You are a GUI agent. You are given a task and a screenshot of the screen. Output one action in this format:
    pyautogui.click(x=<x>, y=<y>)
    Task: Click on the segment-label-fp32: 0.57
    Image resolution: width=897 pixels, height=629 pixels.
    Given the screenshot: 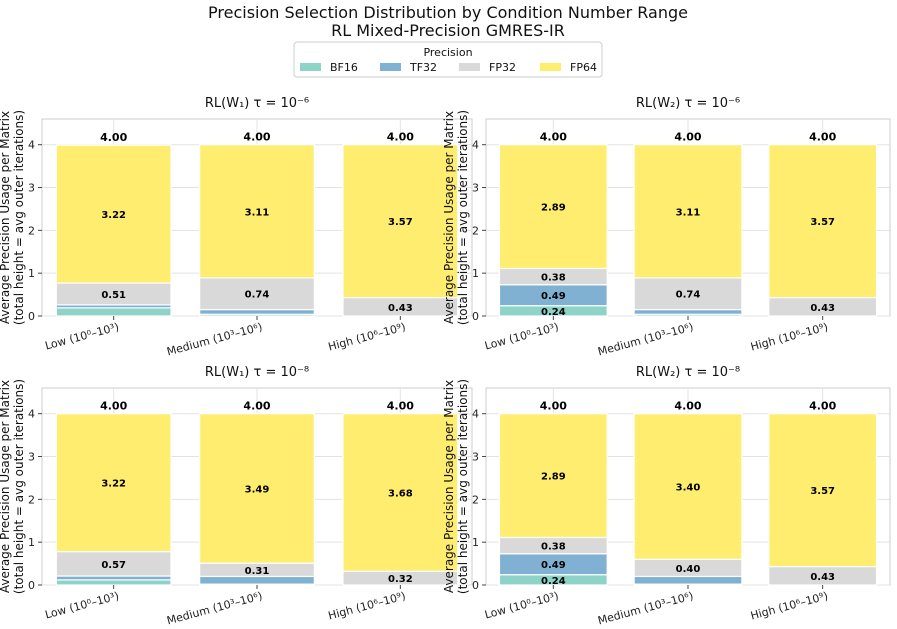 What is the action you would take?
    pyautogui.click(x=113, y=565)
    